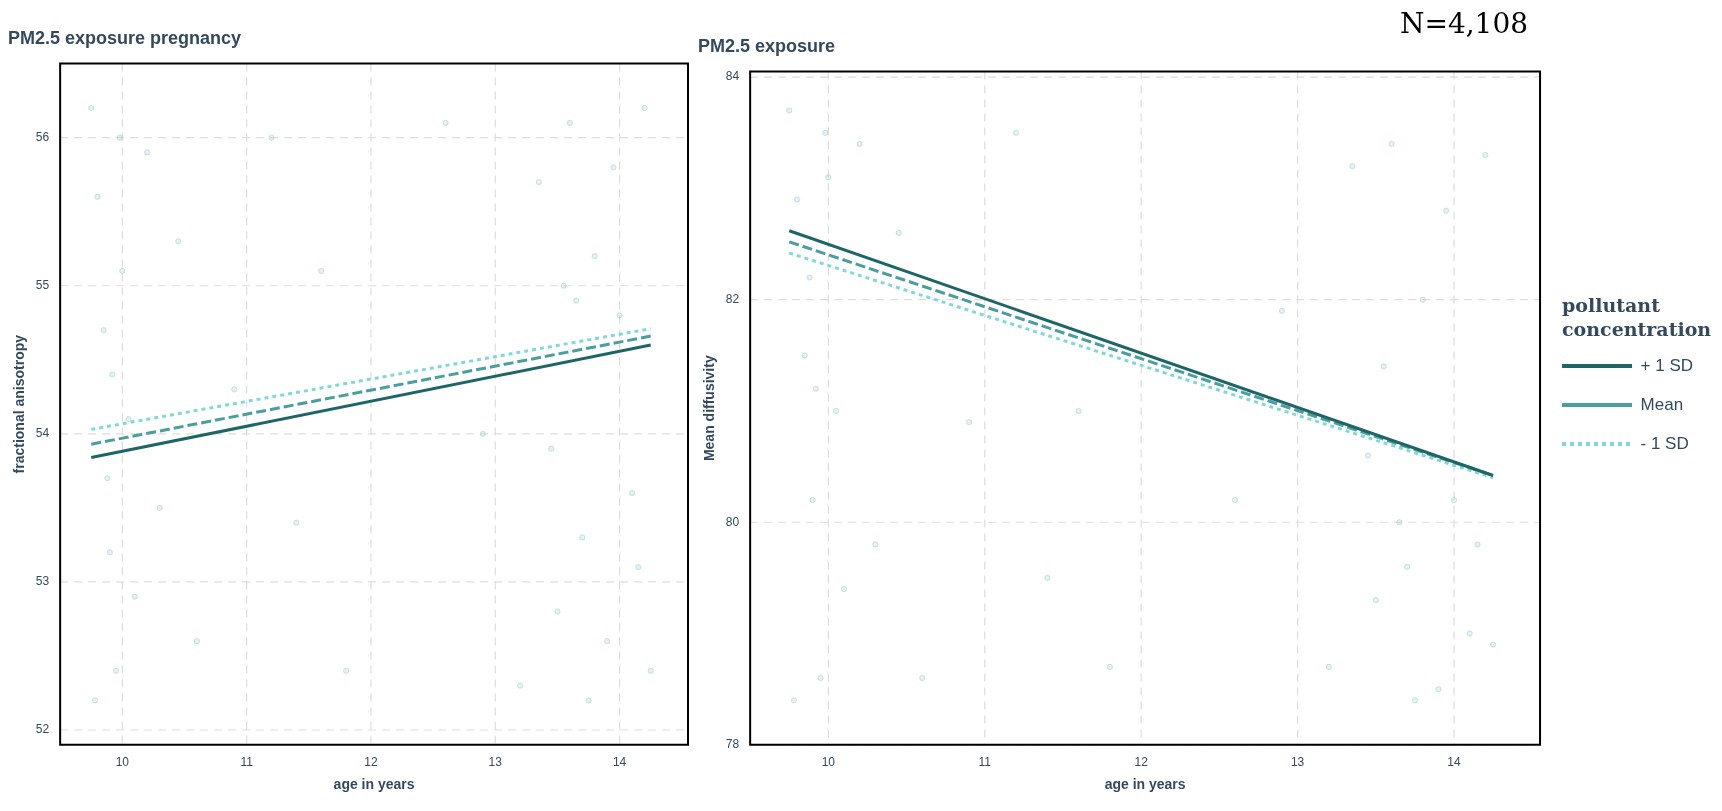 The width and height of the screenshot is (1722, 811). I want to click on y-axis-title: fractional anisotropy, so click(19, 404).